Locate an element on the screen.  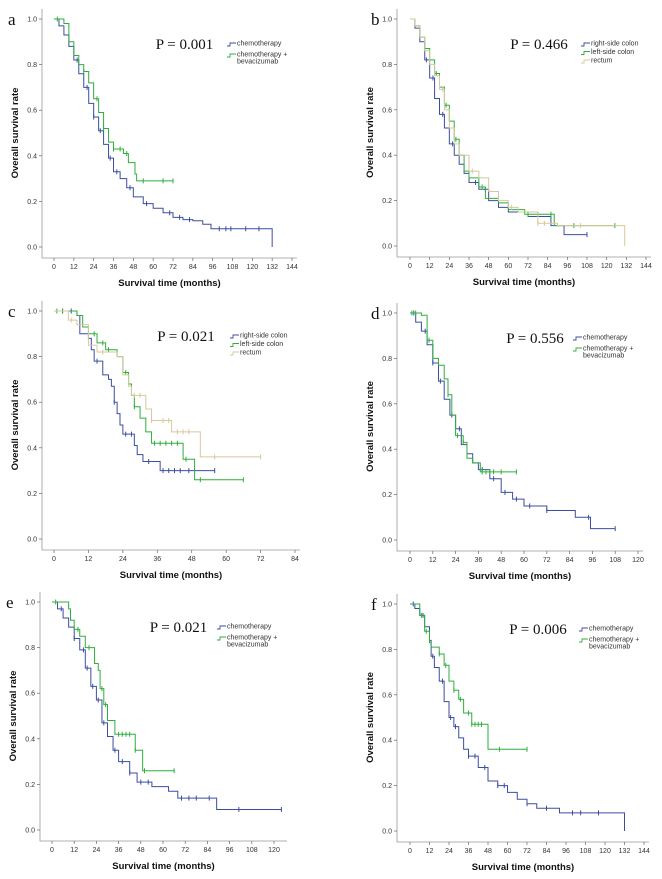
y-tick-label: 1.0 is located at coordinates (387, 605).